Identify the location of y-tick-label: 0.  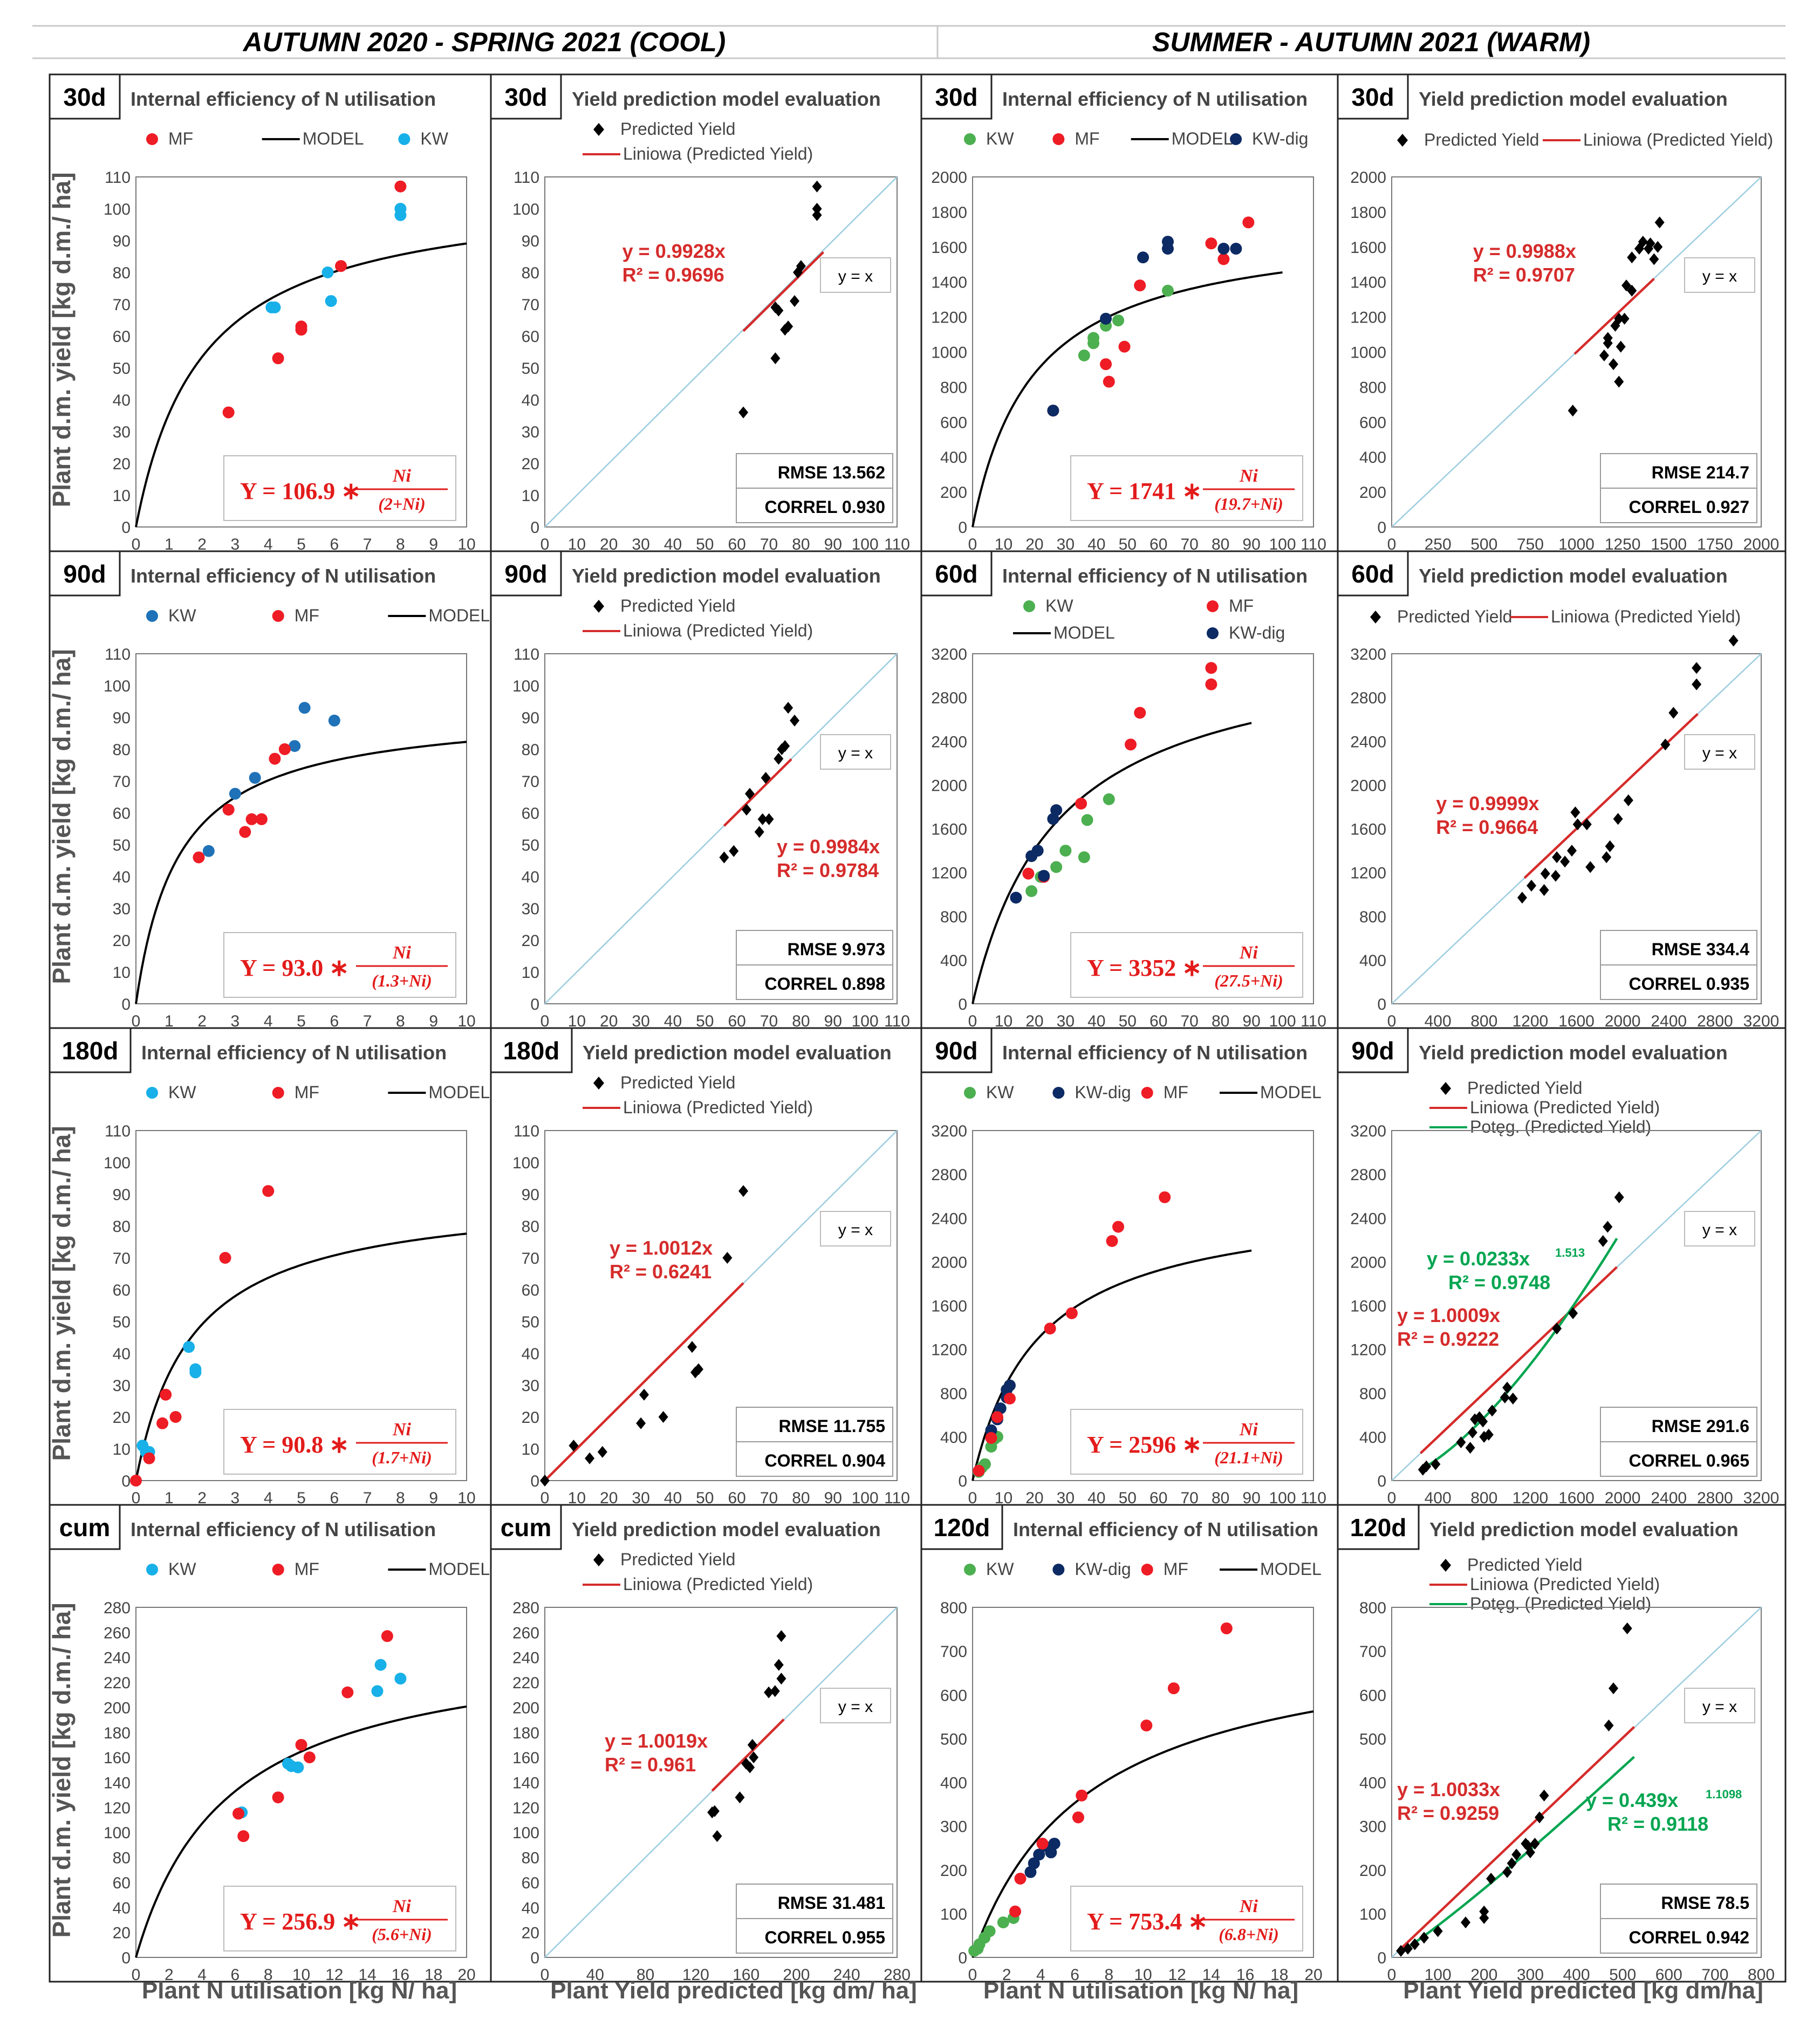
(534, 1004).